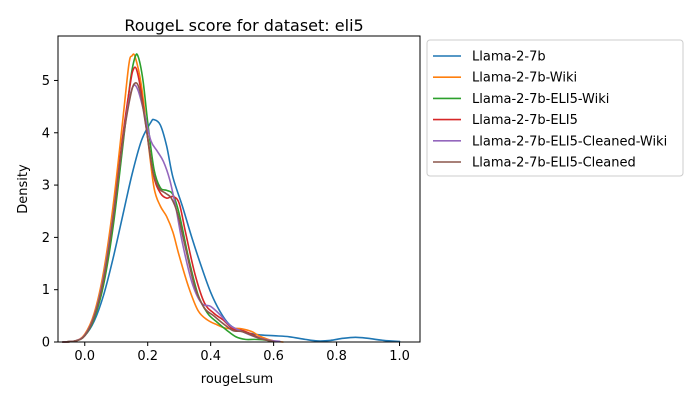  Describe the element at coordinates (242, 353) in the screenshot. I see `x-axis: 0.0 0.2 0.4 0.6 0.8 1.0` at that location.